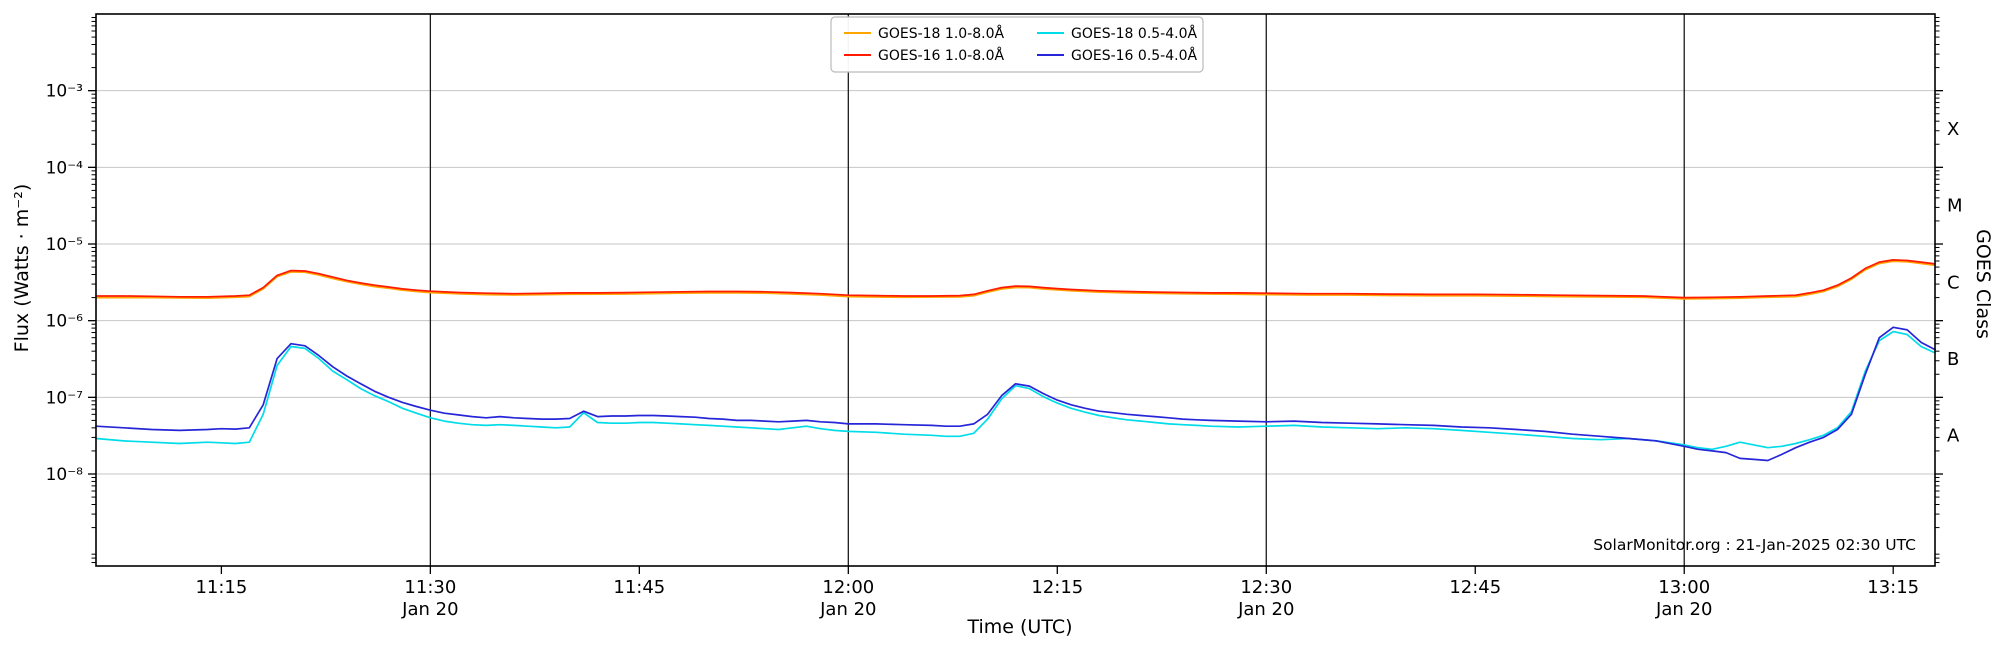 The image size is (2000, 650). Describe the element at coordinates (22, 268) in the screenshot. I see `y-axis-label: Flux (Watts · m⁻²)` at that location.